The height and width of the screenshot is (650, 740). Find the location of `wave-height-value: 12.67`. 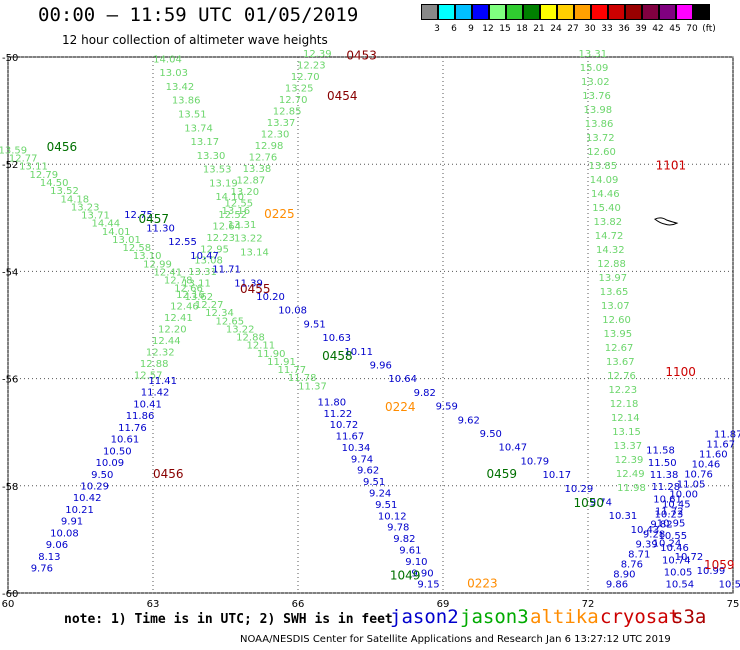

wave-height-value: 12.67 is located at coordinates (619, 348).